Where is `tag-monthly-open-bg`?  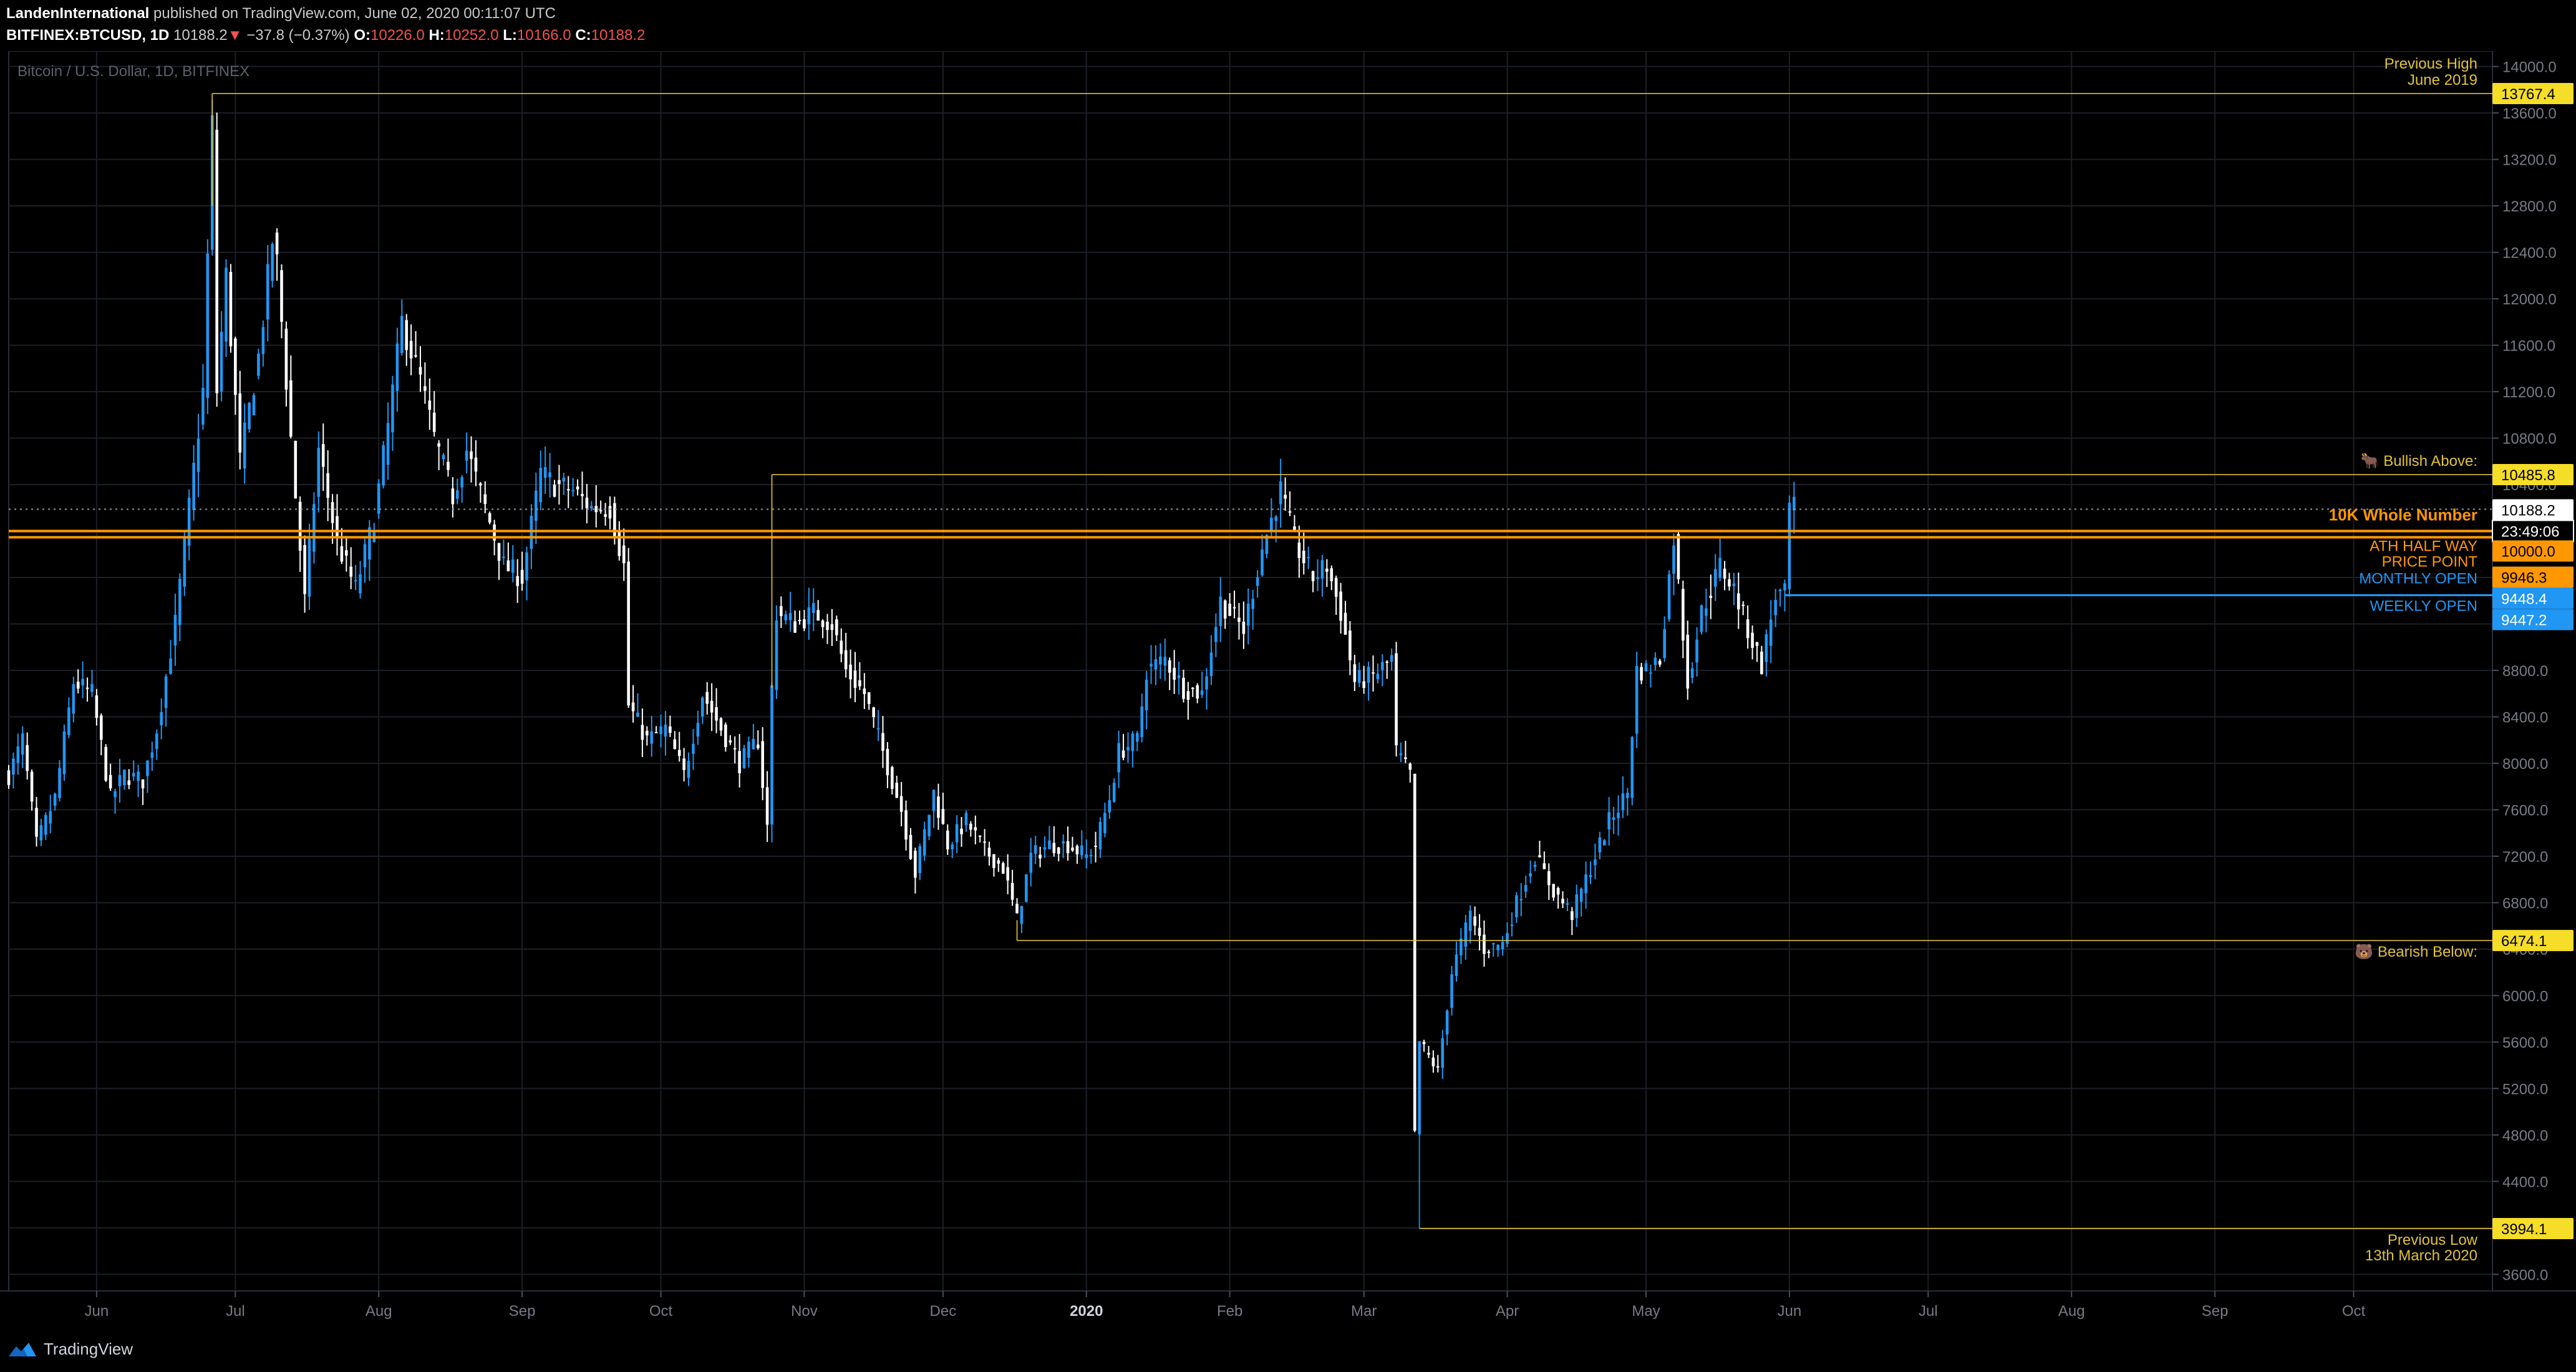
tag-monthly-open-bg is located at coordinates (2533, 598).